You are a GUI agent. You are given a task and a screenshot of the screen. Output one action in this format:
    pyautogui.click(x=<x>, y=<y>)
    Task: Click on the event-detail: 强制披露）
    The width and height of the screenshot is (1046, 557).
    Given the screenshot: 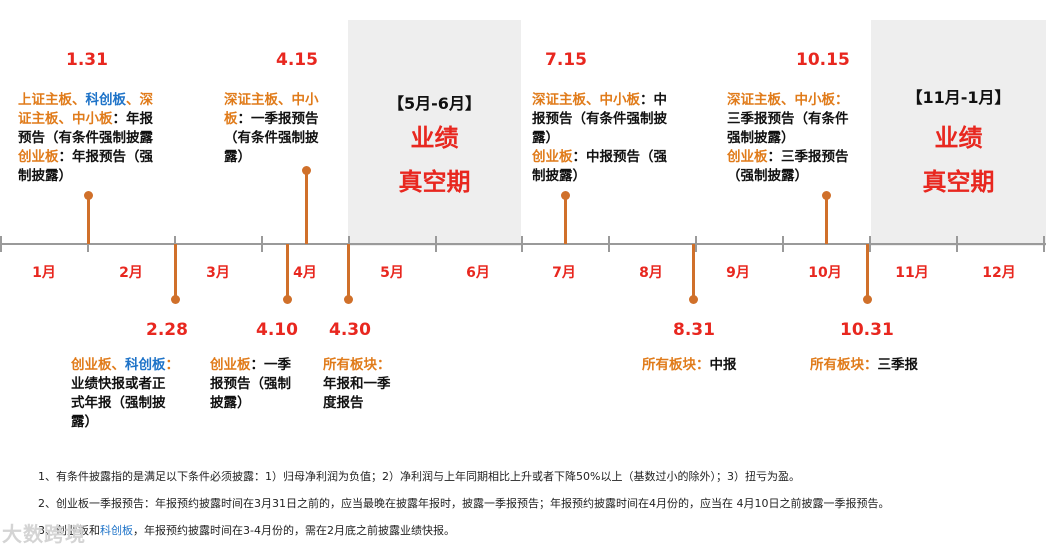 What is the action you would take?
    pyautogui.click(x=761, y=138)
    